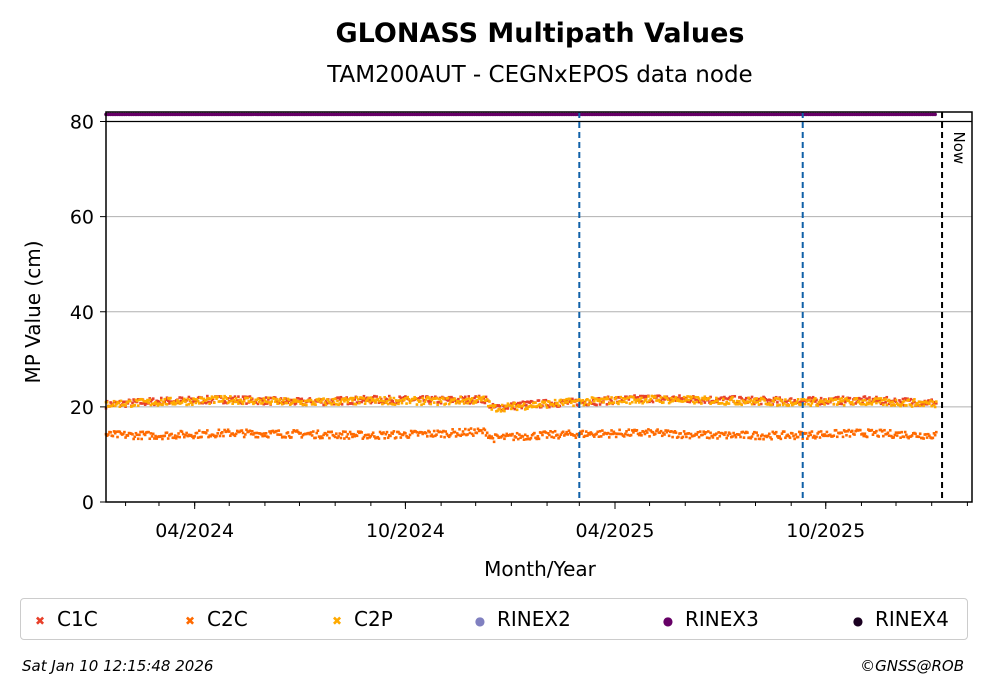 The image size is (992, 699). What do you see at coordinates (33, 311) in the screenshot?
I see `y-axis-label: MP Value (cm)` at bounding box center [33, 311].